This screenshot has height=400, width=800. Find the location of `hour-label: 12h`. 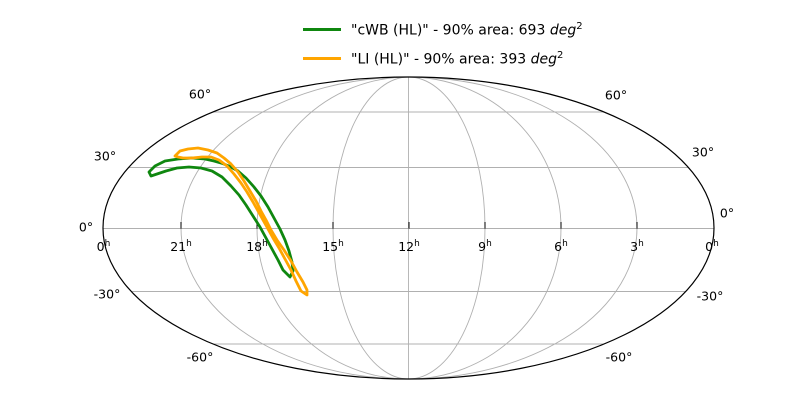

hour-label: 12h is located at coordinates (409, 246).